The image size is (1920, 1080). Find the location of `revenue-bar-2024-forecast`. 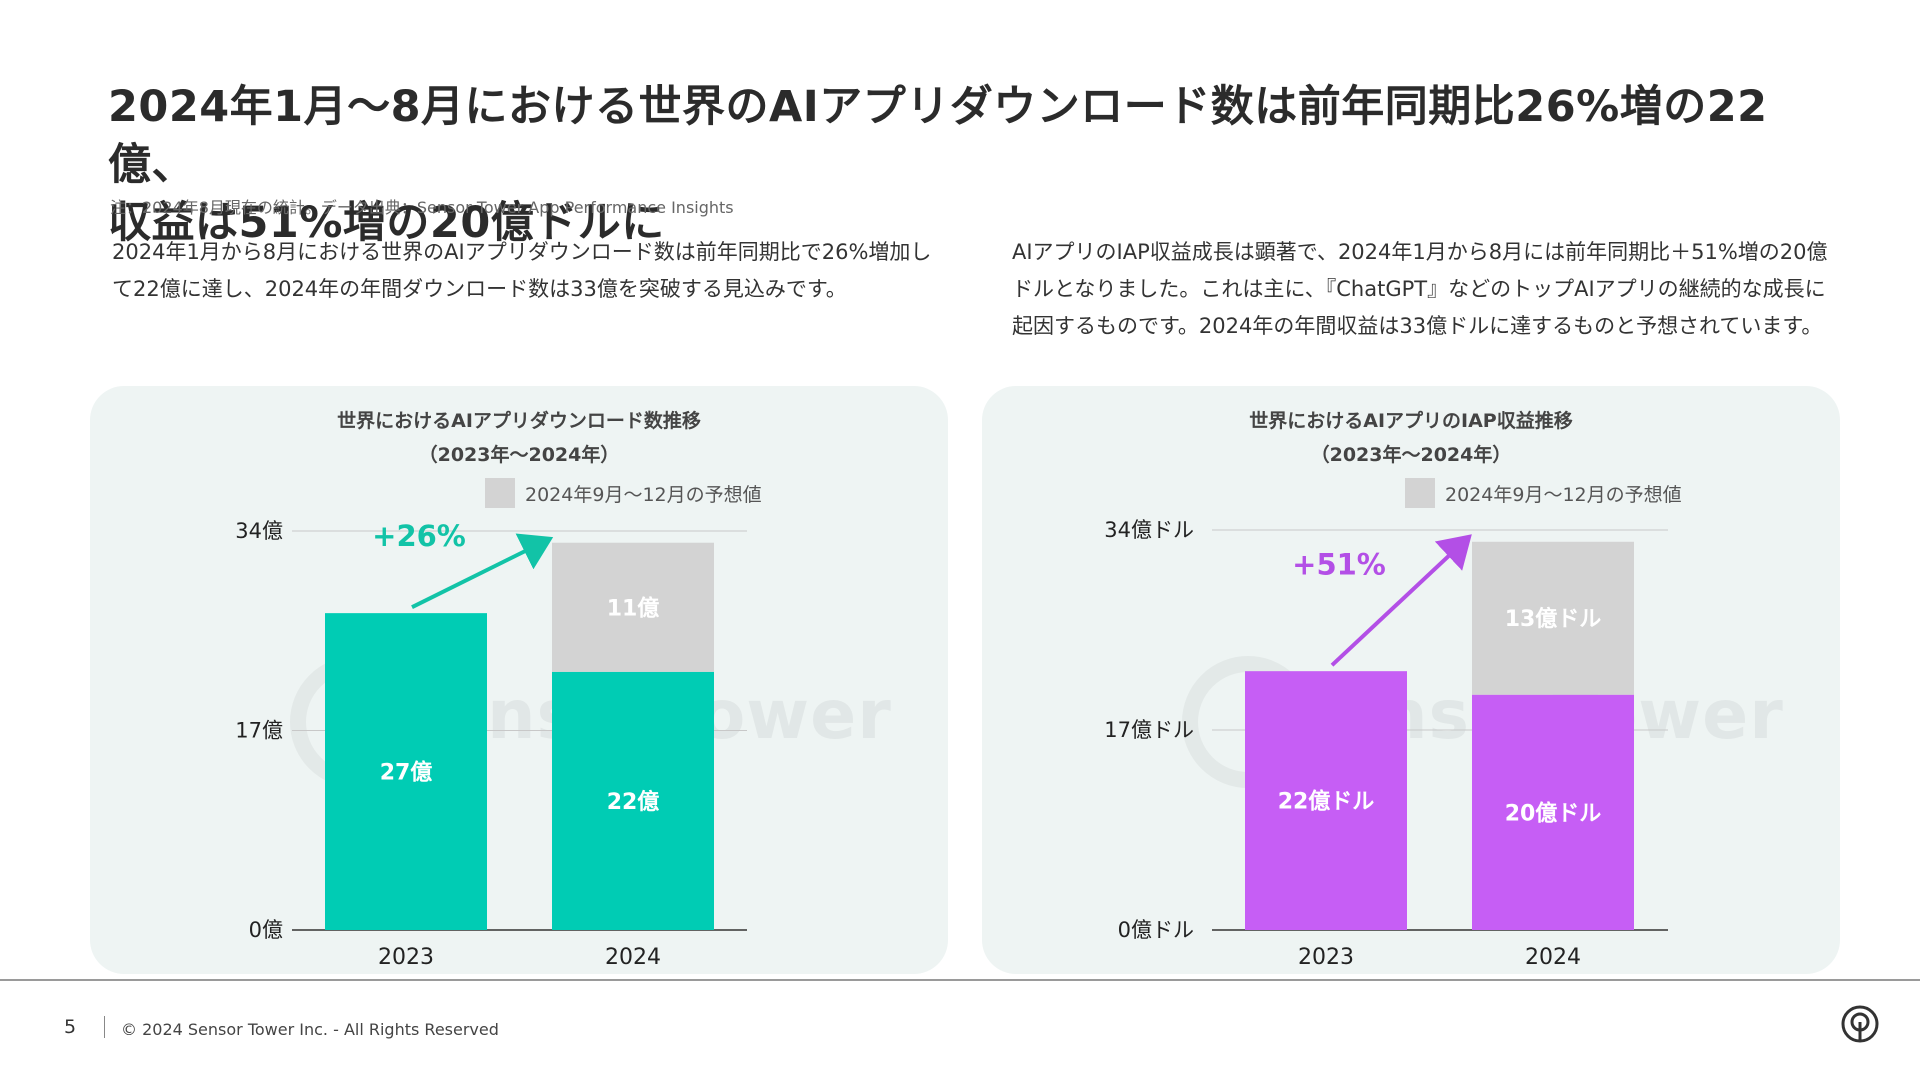

revenue-bar-2024-forecast is located at coordinates (1553, 618).